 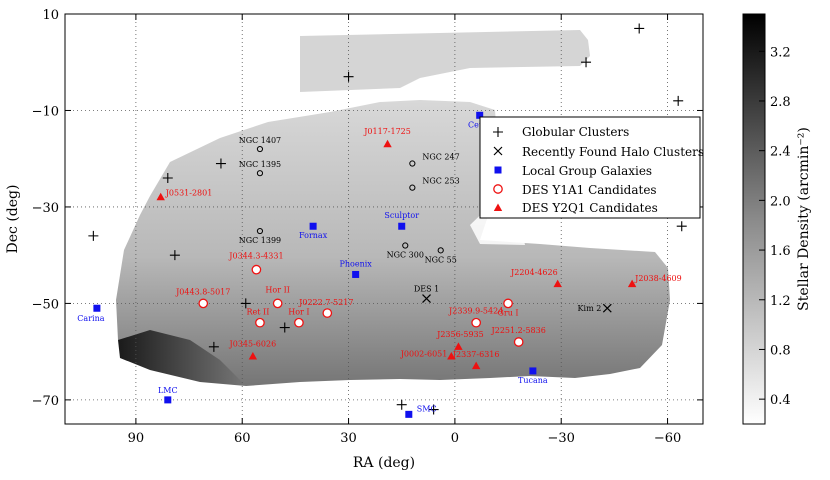 I want to click on point-label: J2038-4609, so click(x=658, y=278).